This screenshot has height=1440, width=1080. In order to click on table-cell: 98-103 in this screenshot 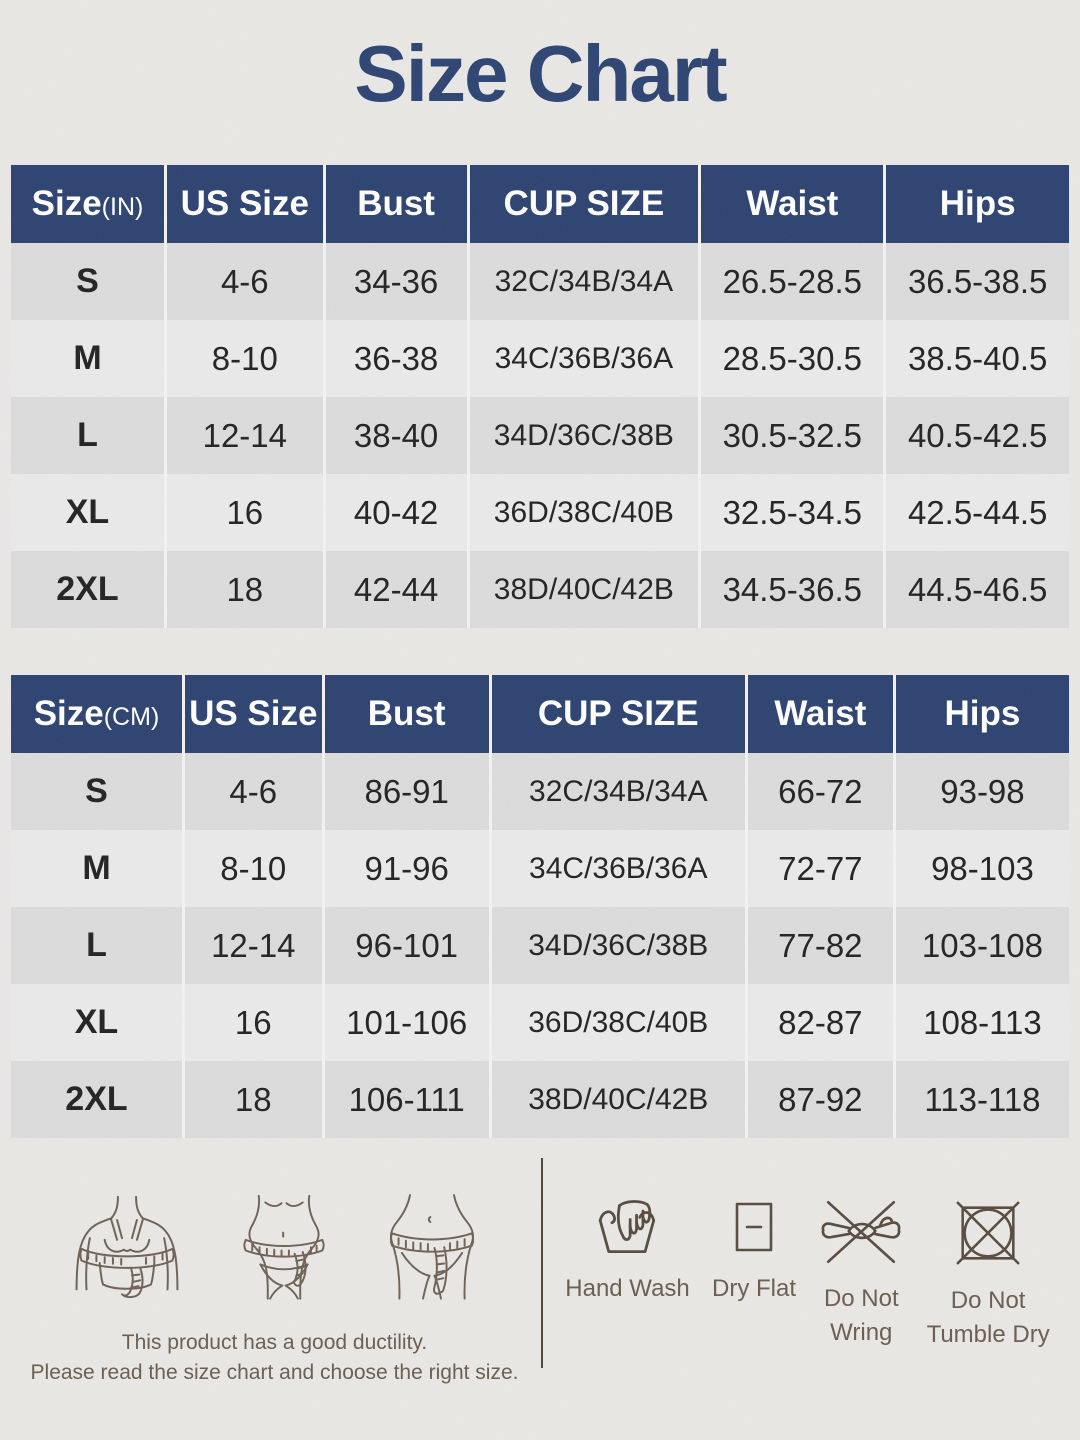, I will do `click(981, 868)`.